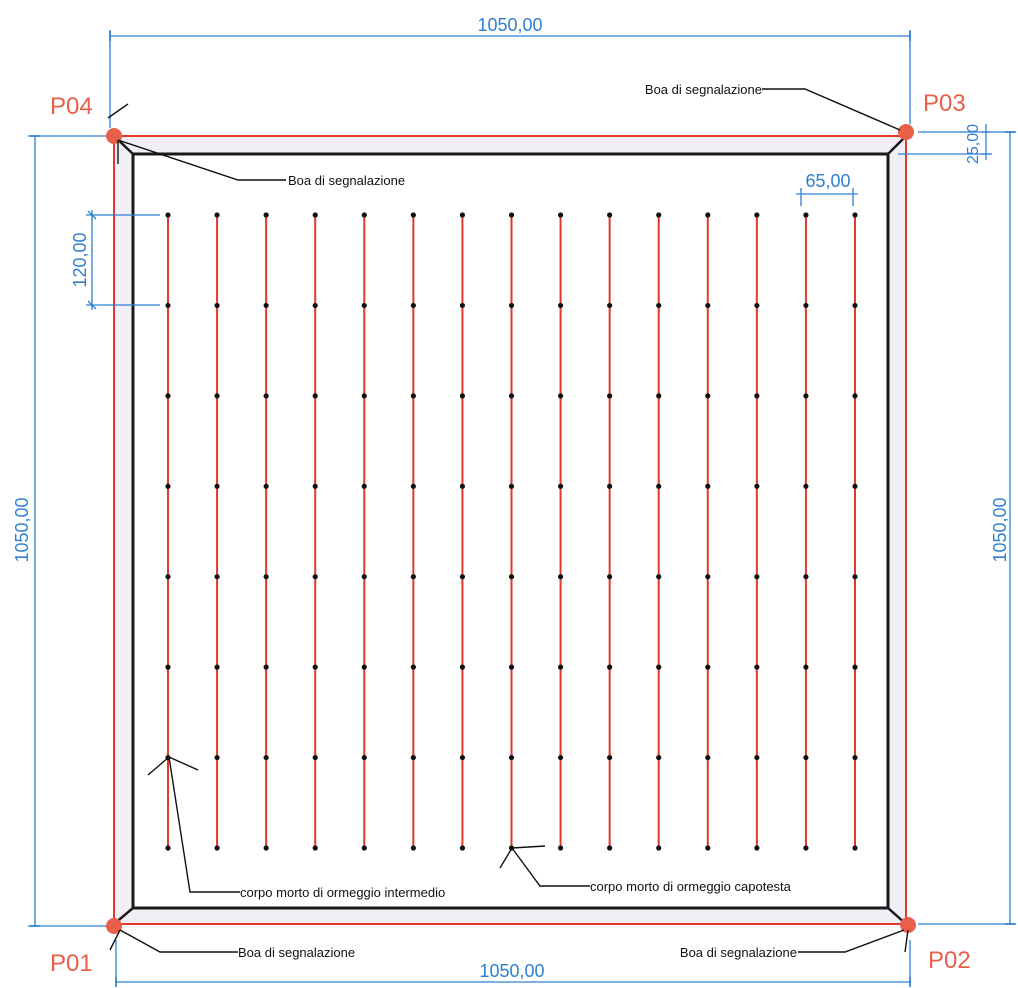 The width and height of the screenshot is (1018, 988). I want to click on callout-buoy-p02: Boa di segnalazione, so click(738, 952).